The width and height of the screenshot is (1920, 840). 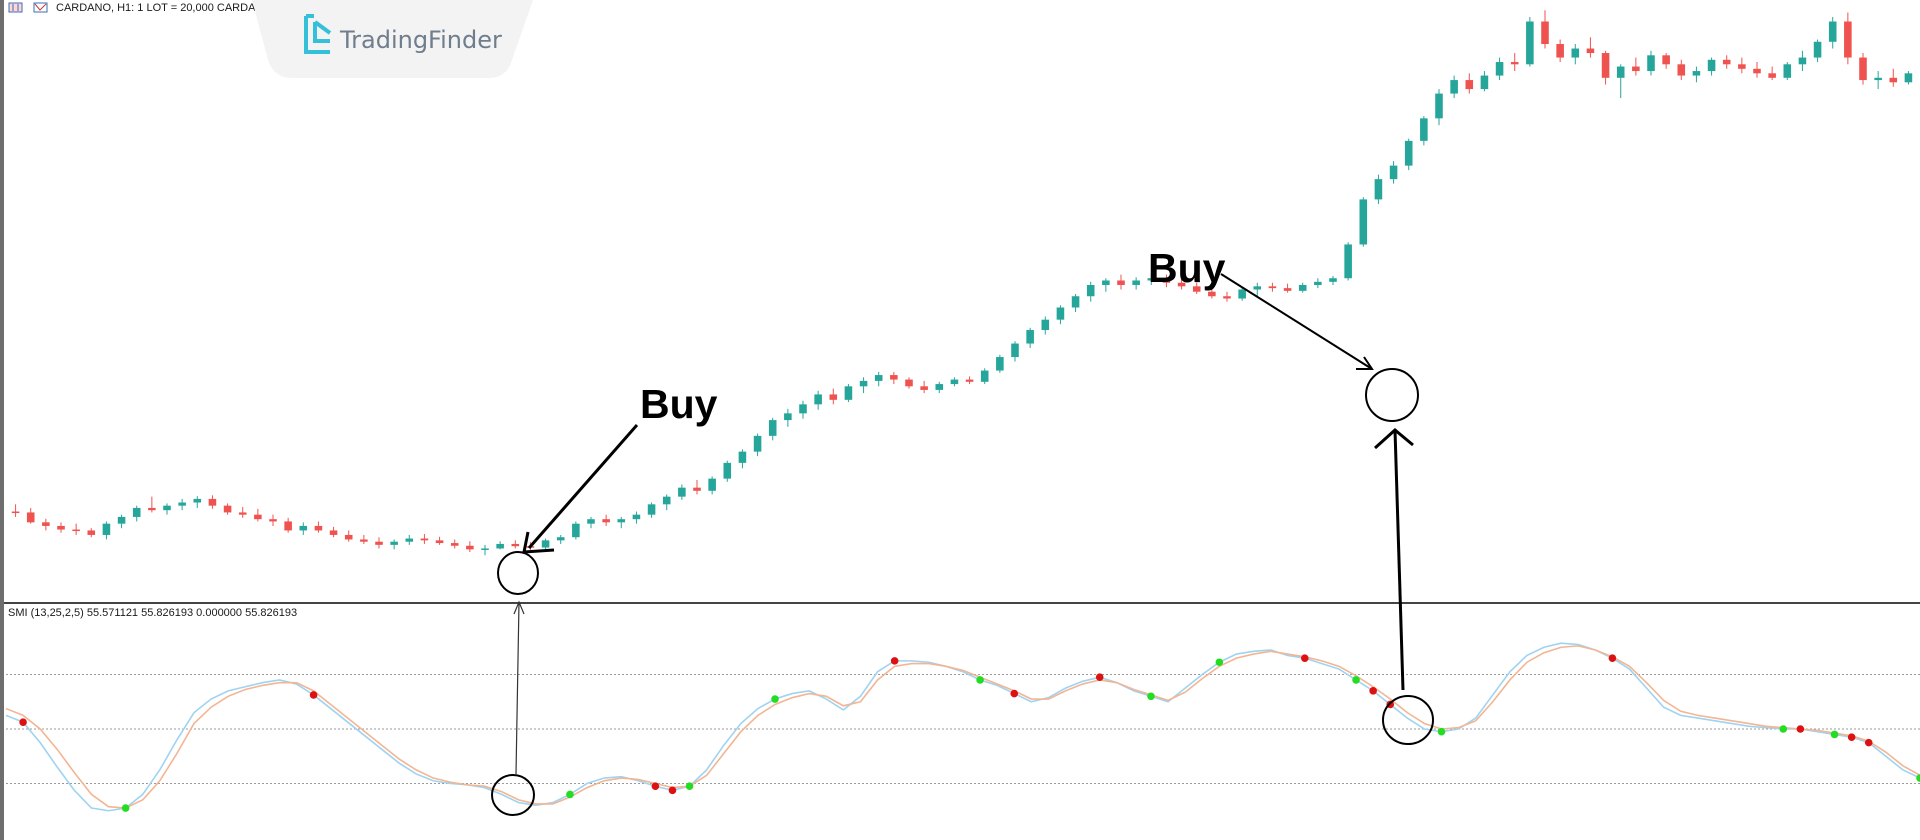 I want to click on candles-mode-icon-stroke, so click(x=40, y=7).